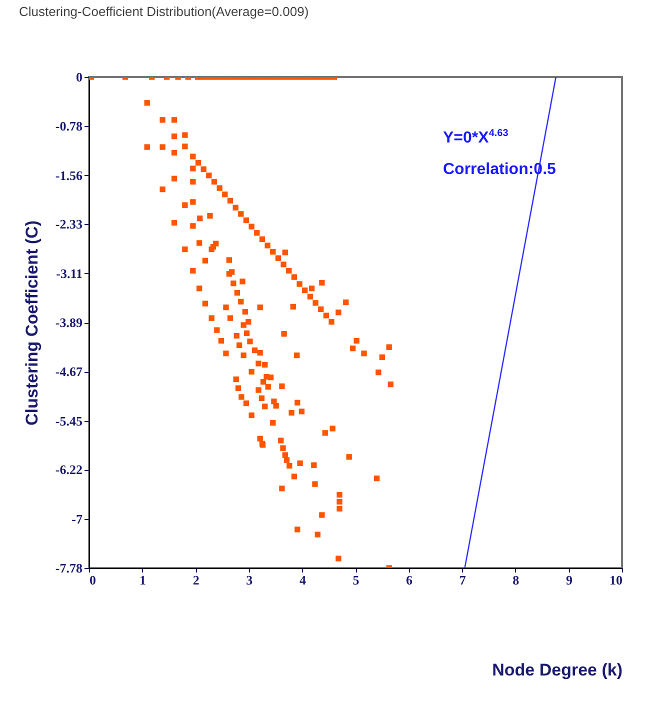 This screenshot has width=661, height=702. I want to click on y-tick-label: -6.22, so click(68, 470).